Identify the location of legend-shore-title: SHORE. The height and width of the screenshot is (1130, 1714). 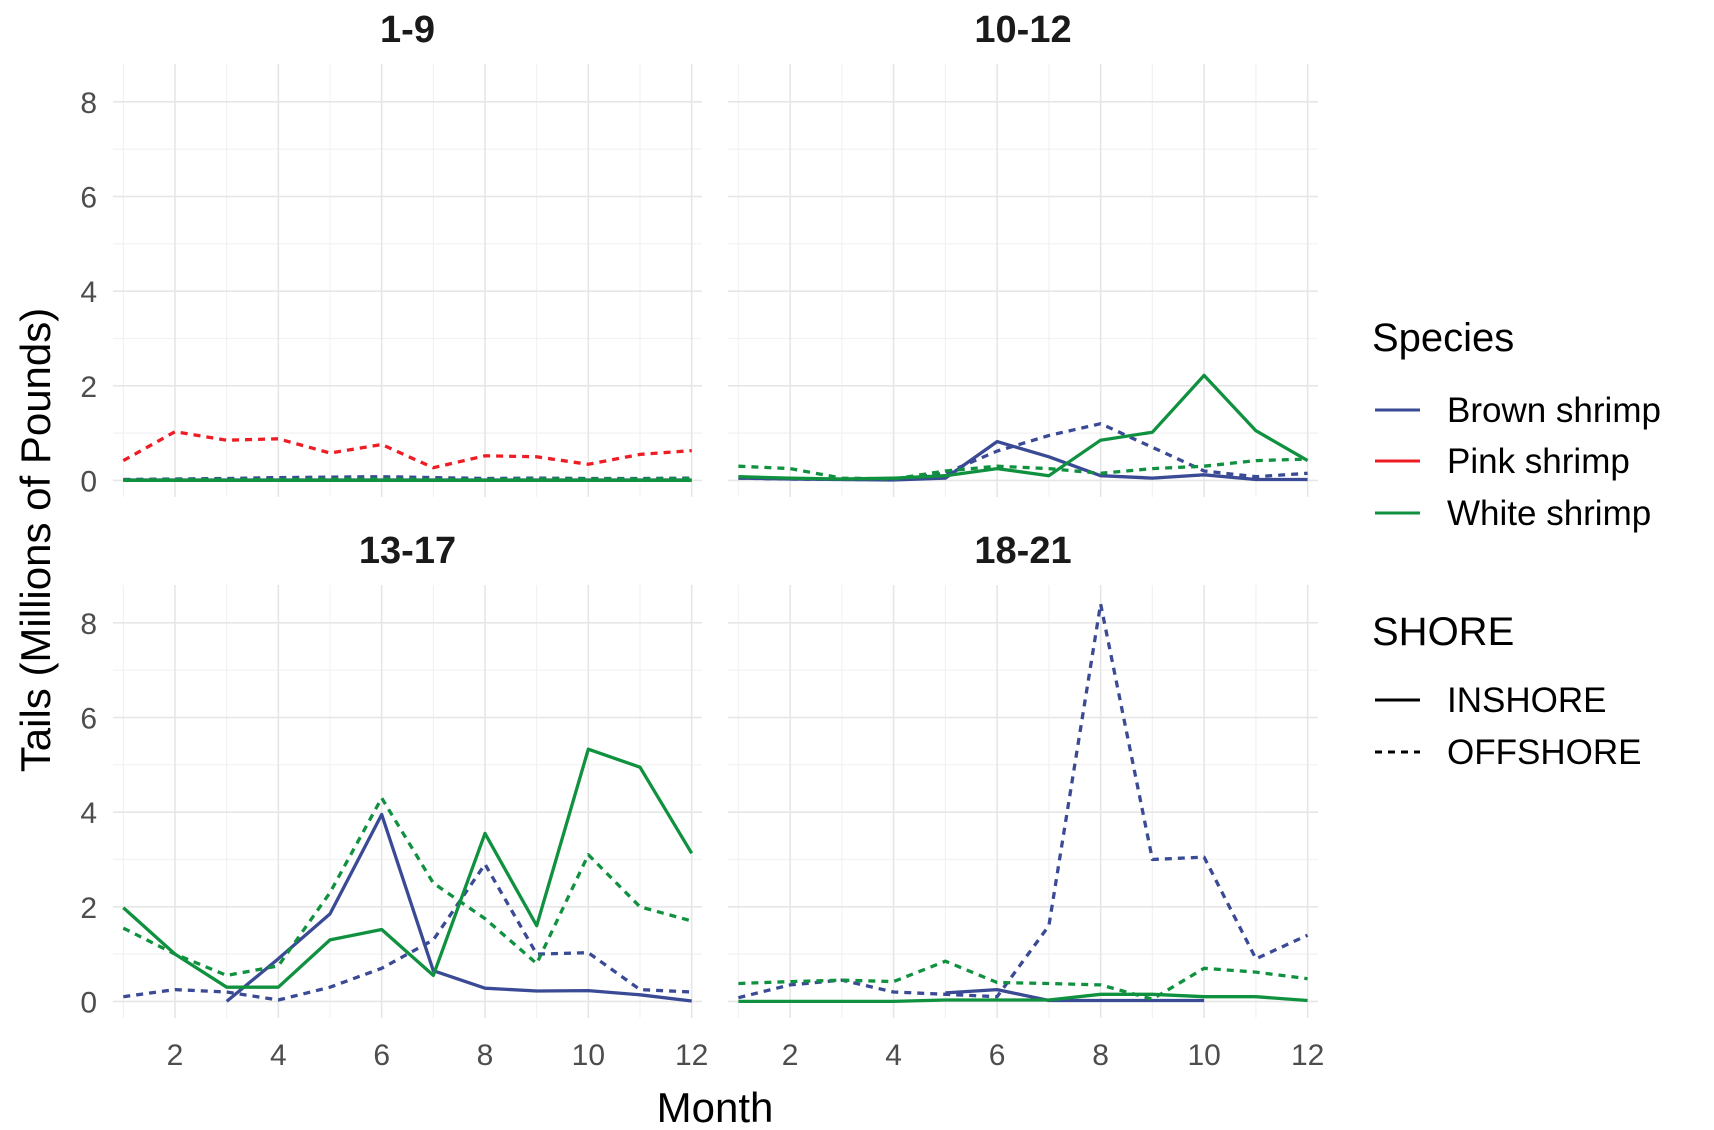
(1443, 632).